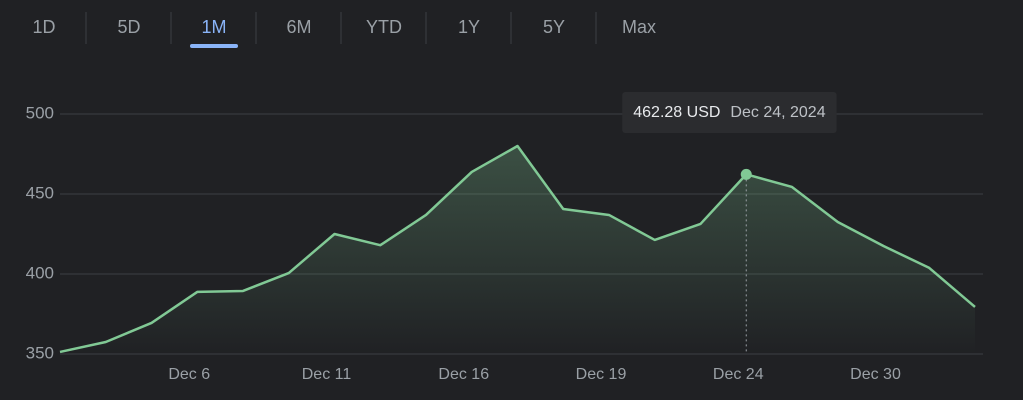 This screenshot has width=1023, height=400. What do you see at coordinates (189, 374) in the screenshot?
I see `x-tick-label: Dec 6` at bounding box center [189, 374].